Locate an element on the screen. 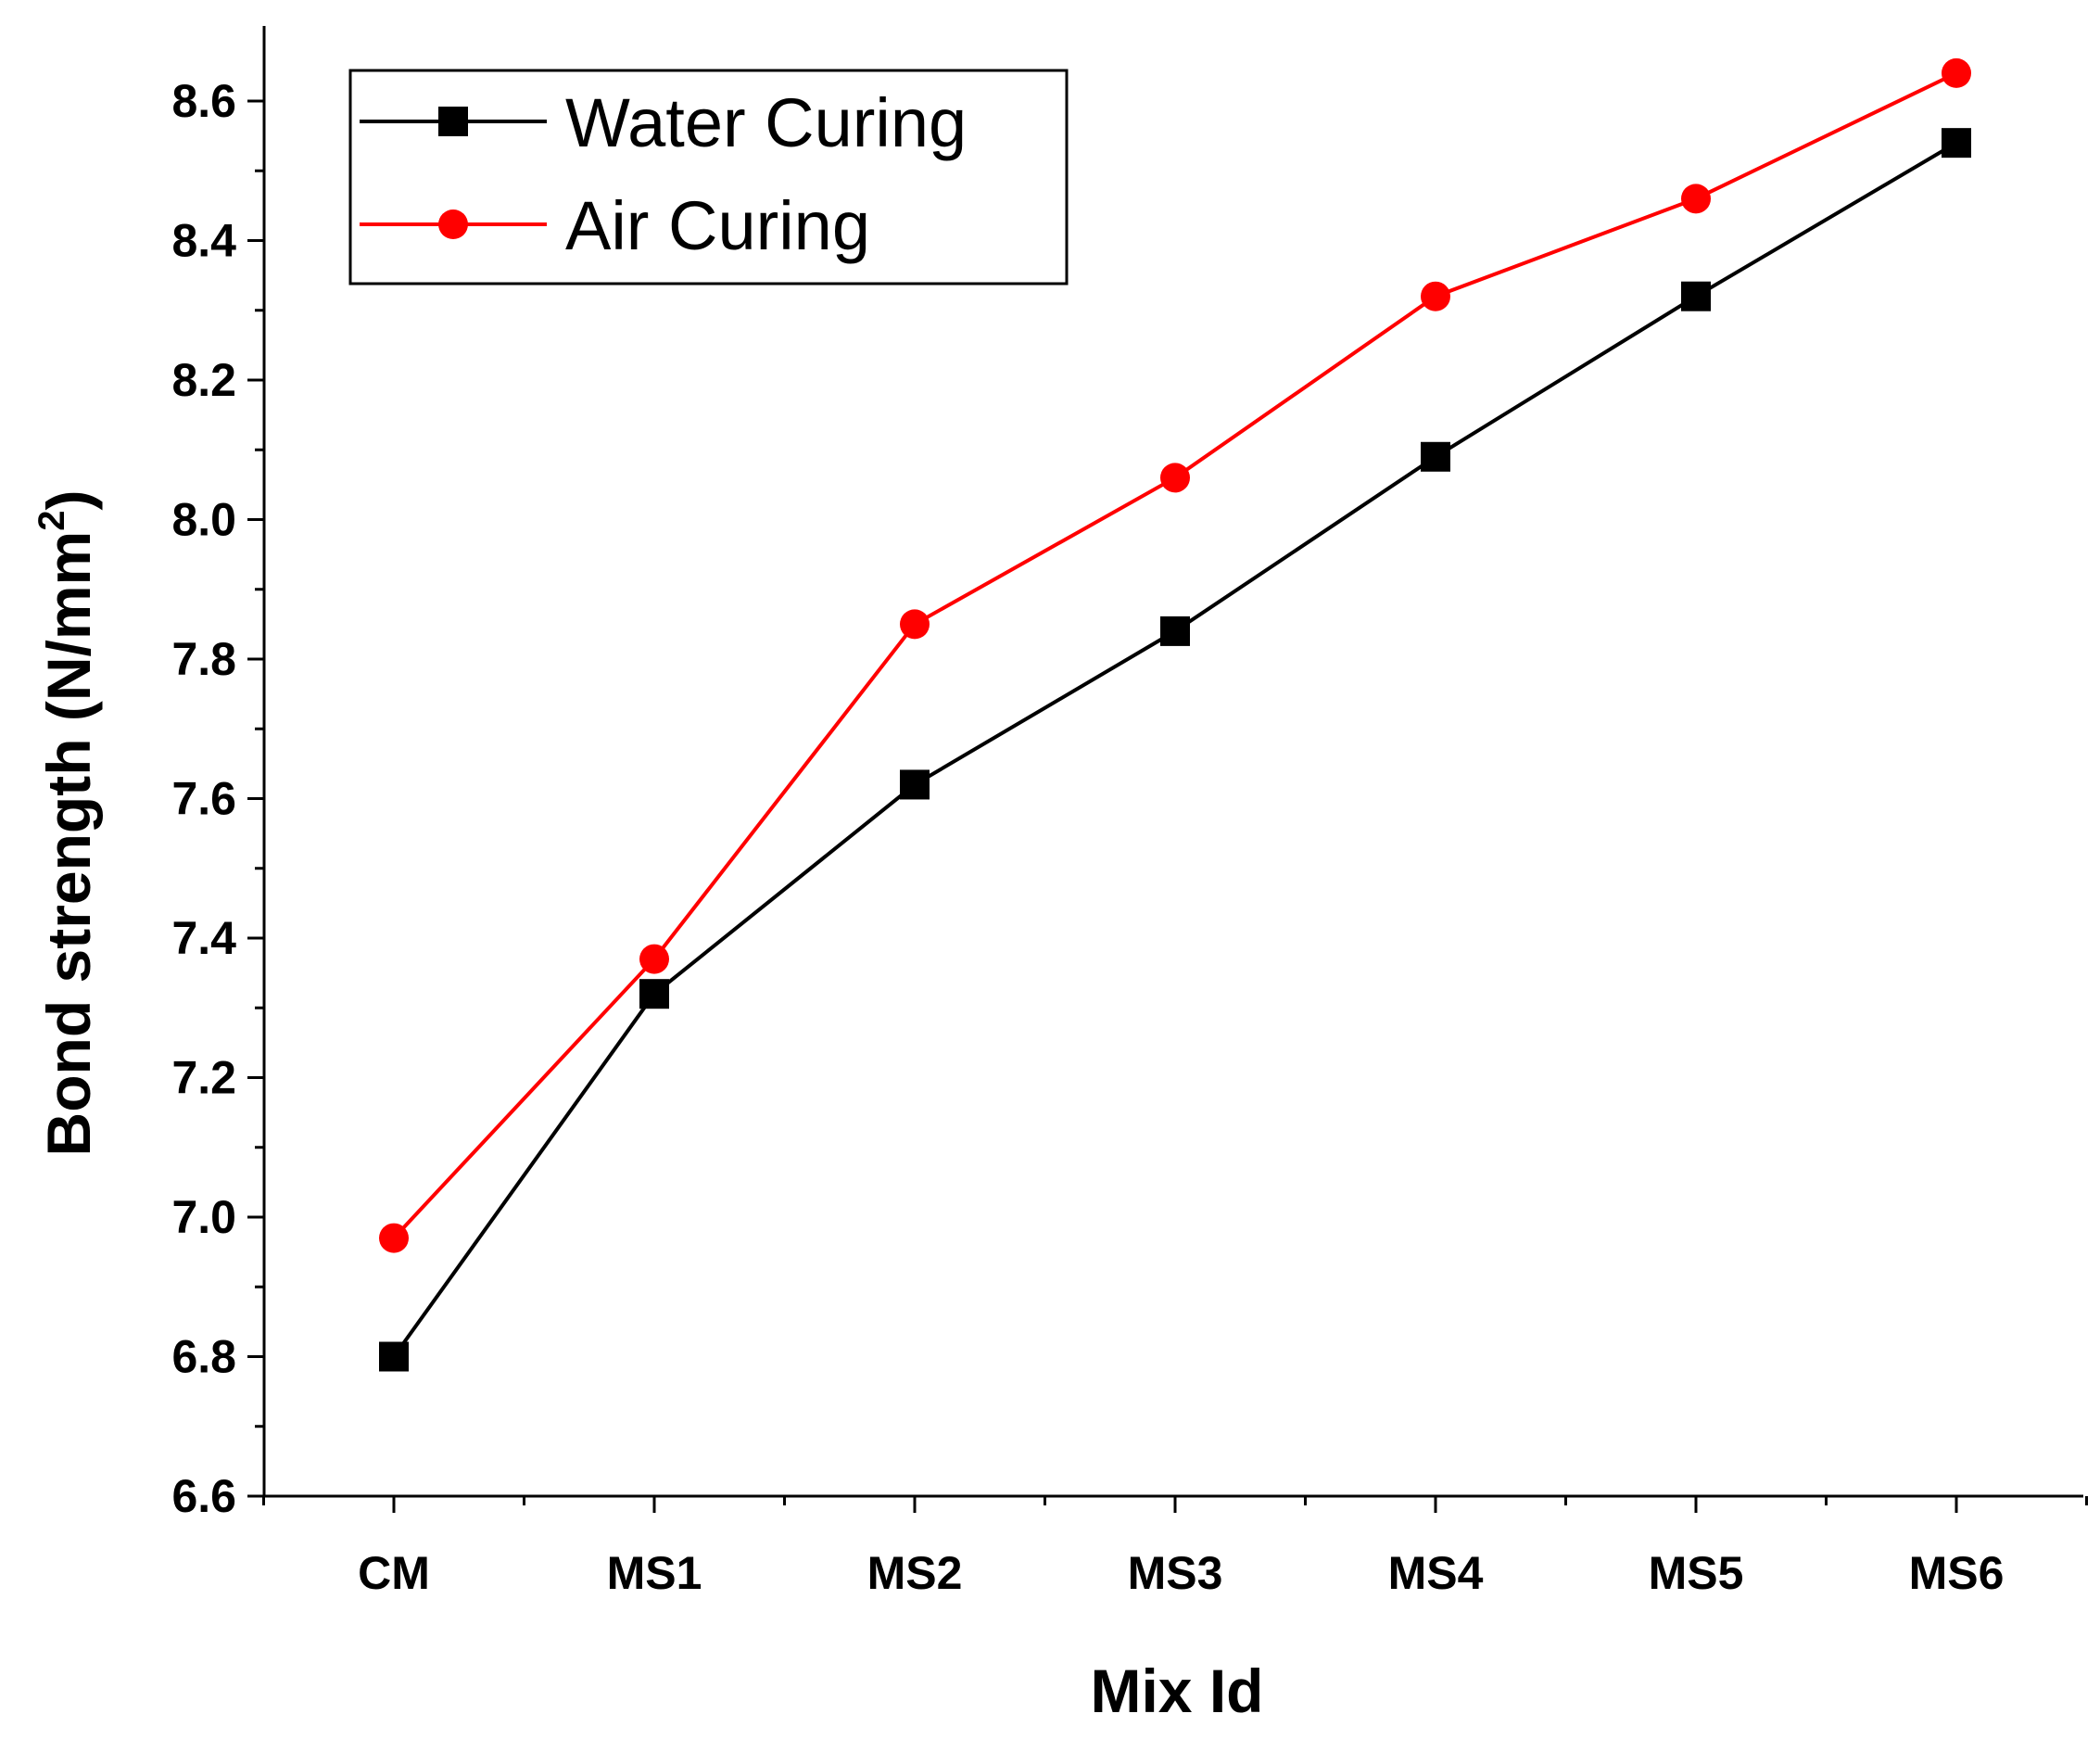  y-tick-label: 7.8 is located at coordinates (203, 659).